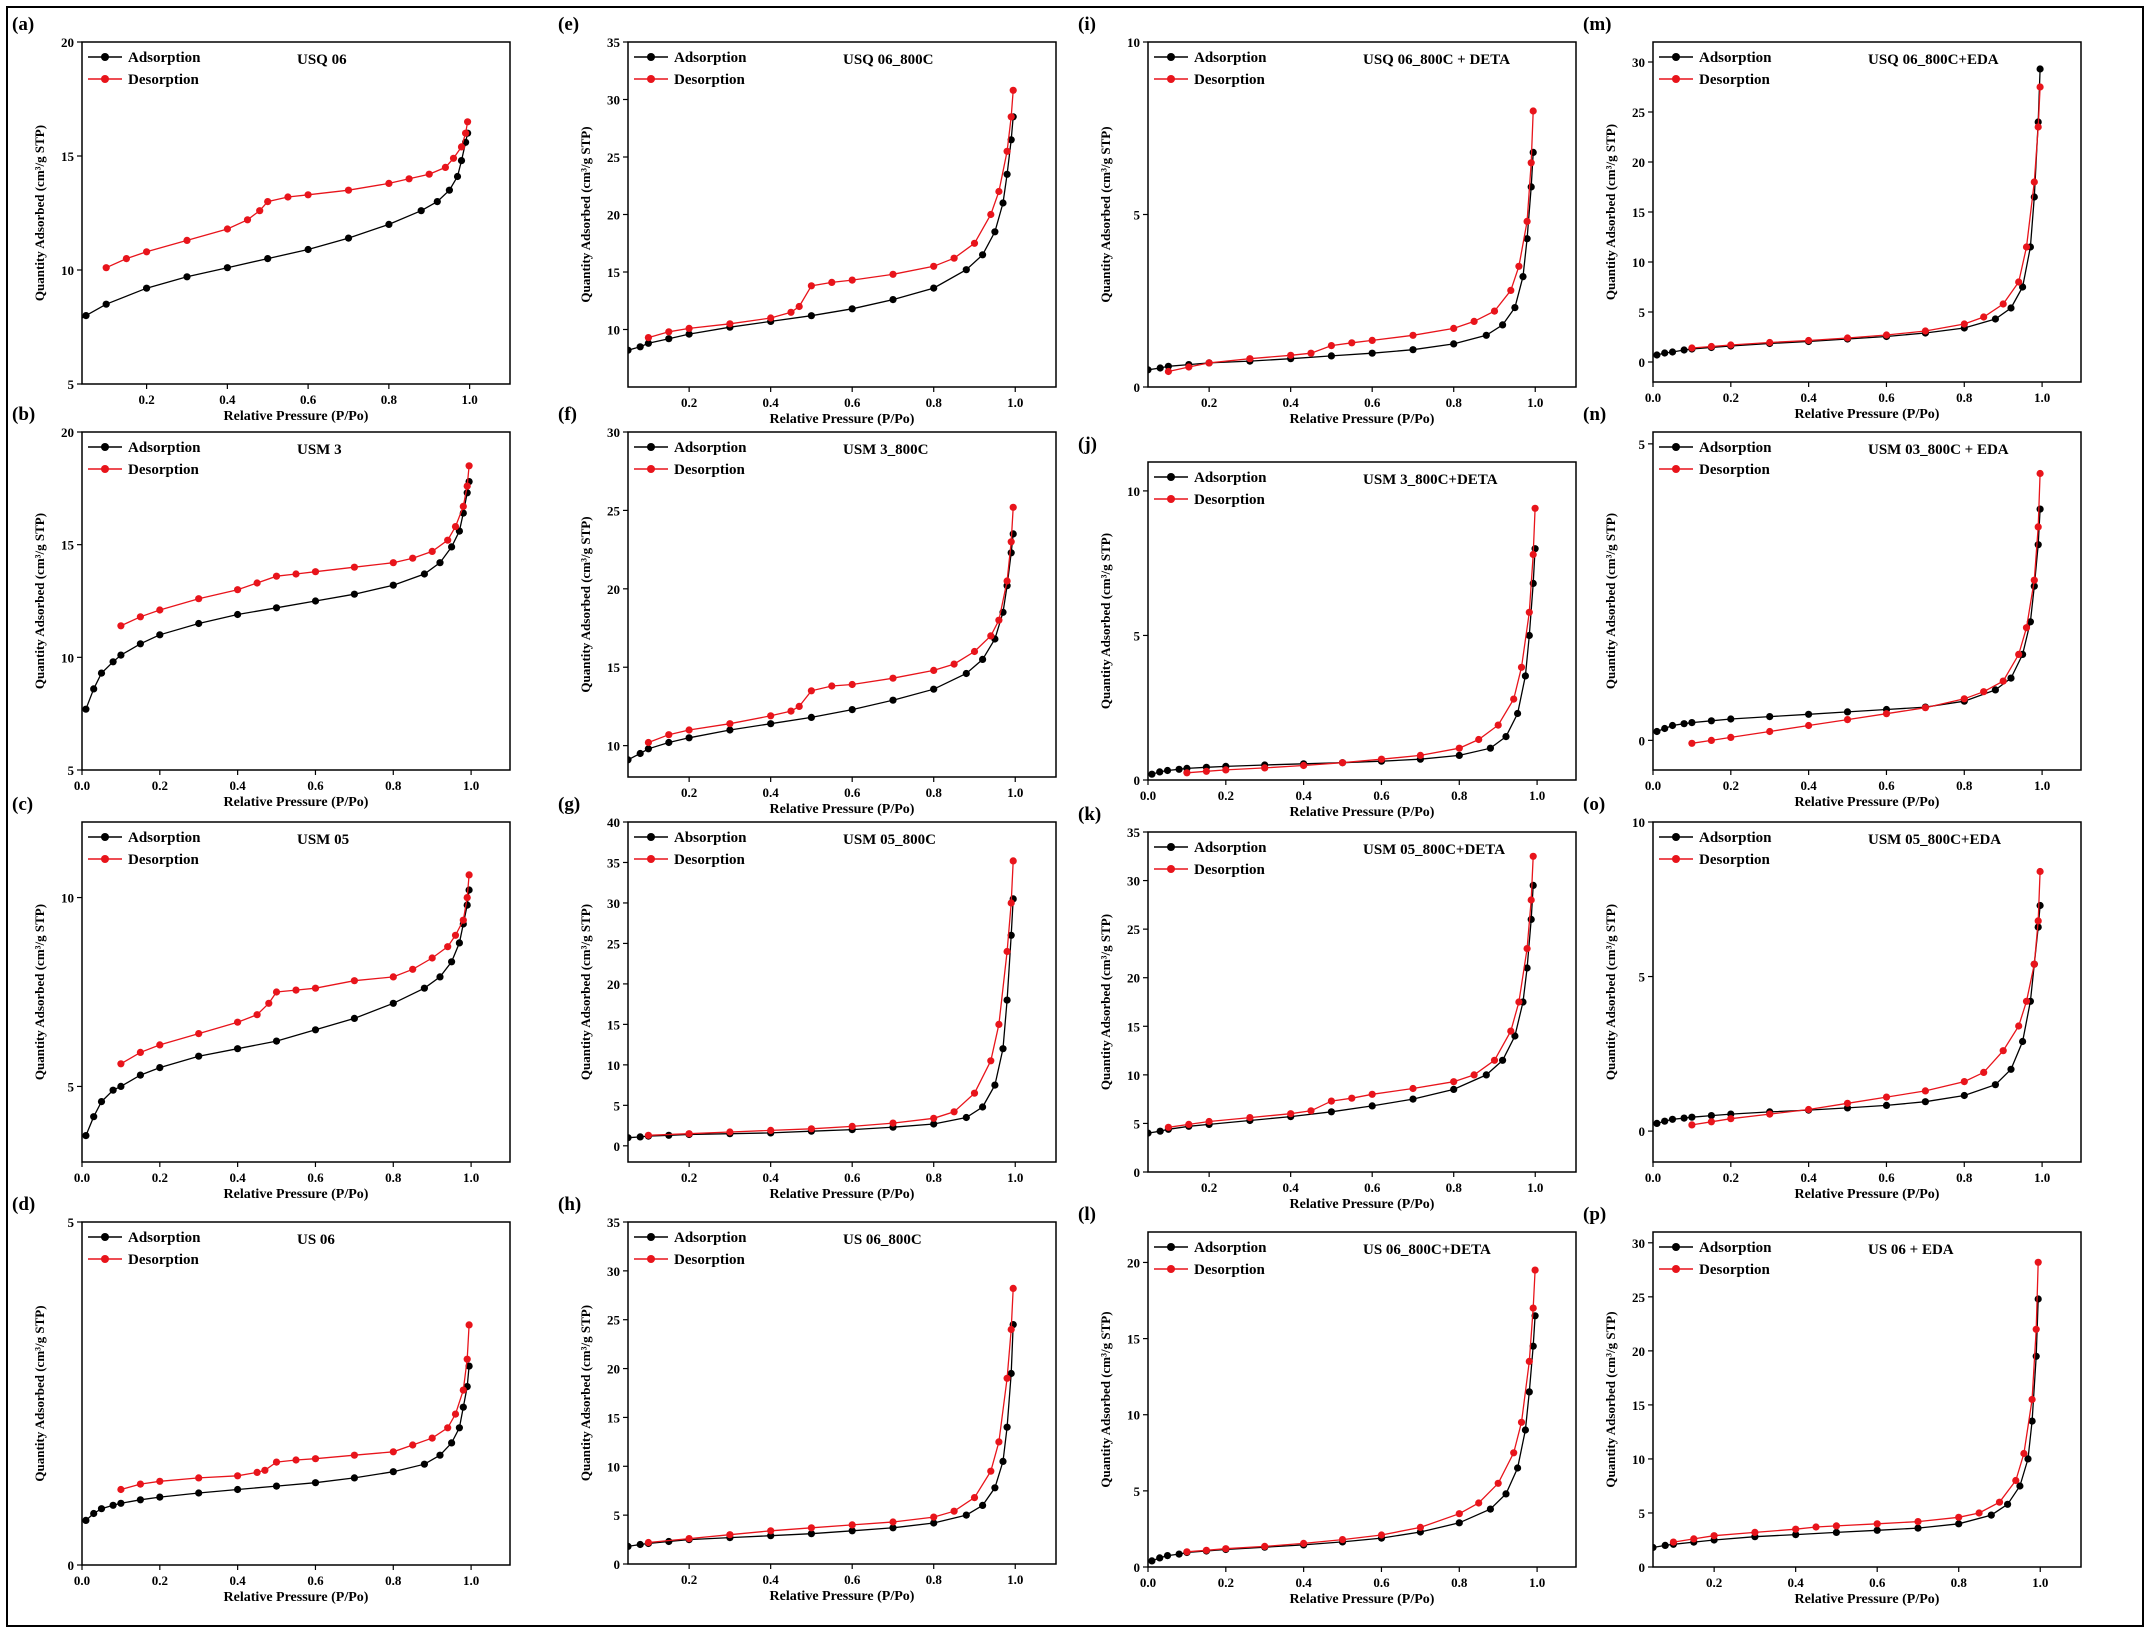  What do you see at coordinates (1436, 60) in the screenshot?
I see `panel-title: USQ 06_800C + DETA` at bounding box center [1436, 60].